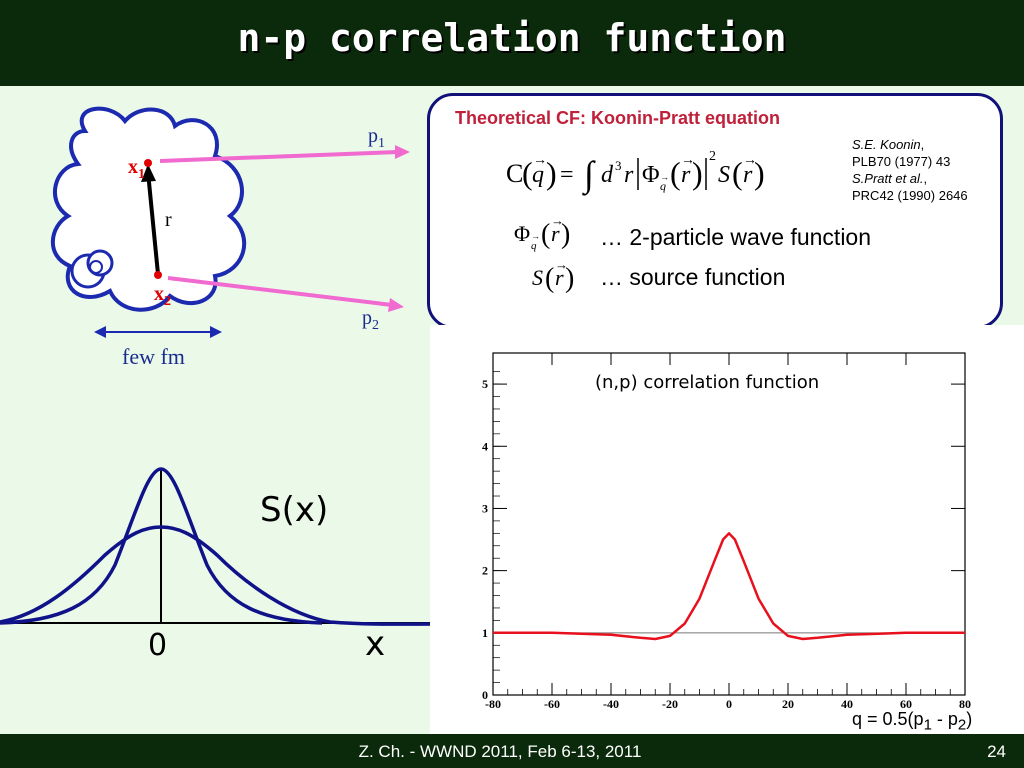  What do you see at coordinates (485, 446) in the screenshot?
I see `y-tick-label: 4` at bounding box center [485, 446].